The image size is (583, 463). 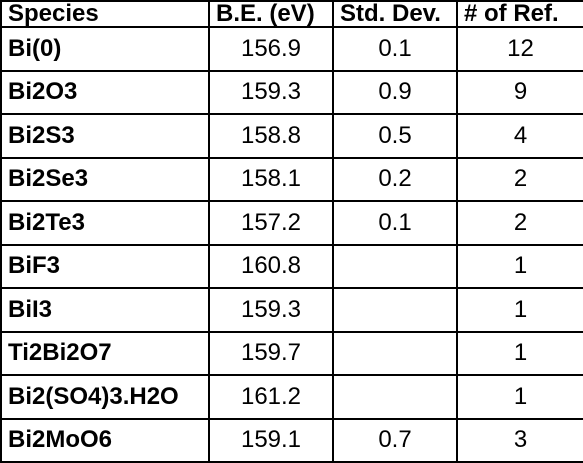 I want to click on binding-energy-cell: 159.1, so click(x=271, y=440).